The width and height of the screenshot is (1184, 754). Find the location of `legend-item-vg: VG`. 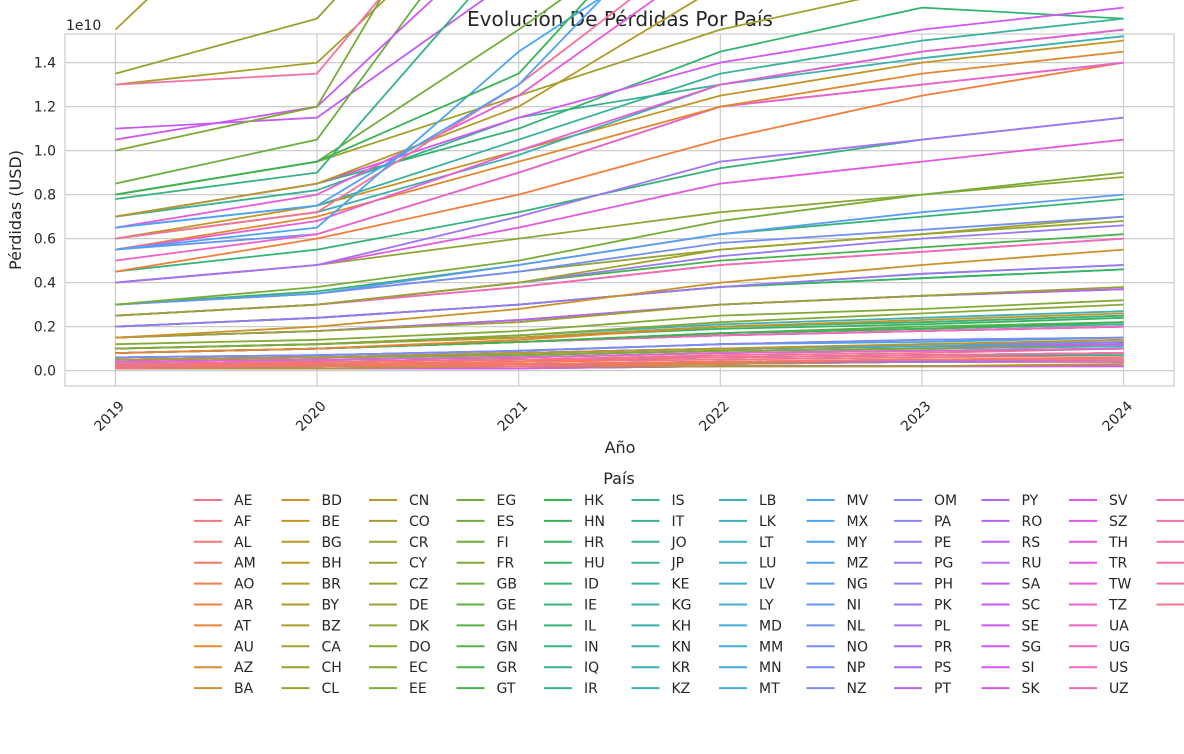

legend-item-vg: VG is located at coordinates (1170, 520).